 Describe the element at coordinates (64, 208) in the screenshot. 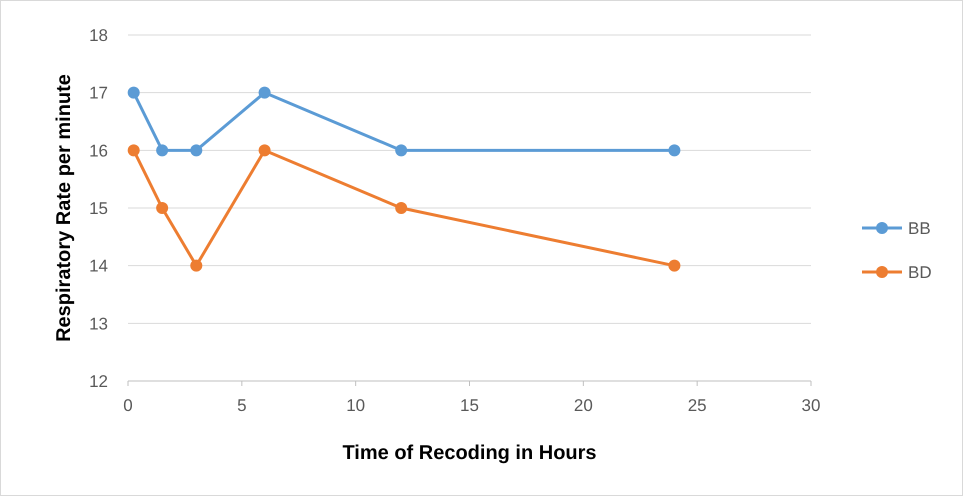

I see `y-axis-title: Respiratory Rate per minute` at that location.